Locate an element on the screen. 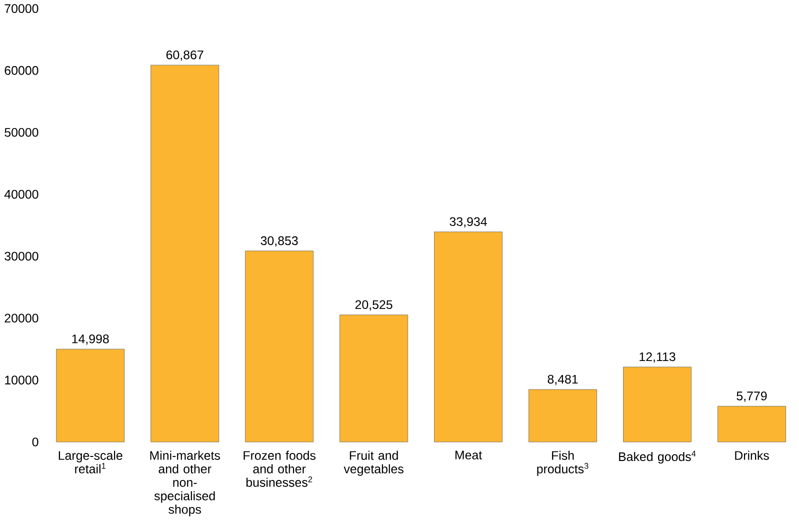 Image resolution: width=799 pixels, height=520 pixels. x-tick-label: Large-scale retail$^{1}$ is located at coordinates (90, 462).